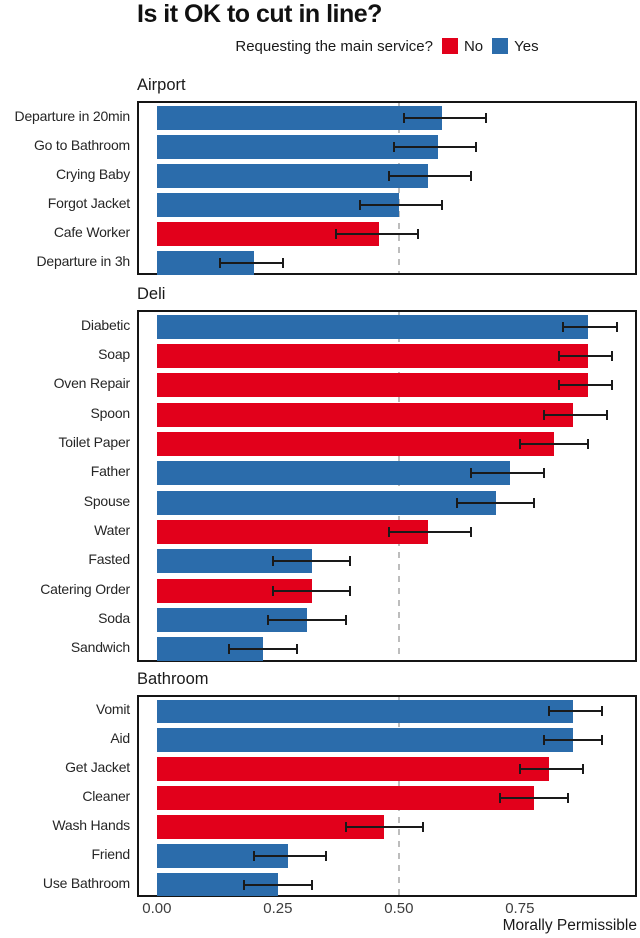 The width and height of the screenshot is (640, 938). What do you see at coordinates (91, 824) in the screenshot?
I see `category-label: Wash Hands` at bounding box center [91, 824].